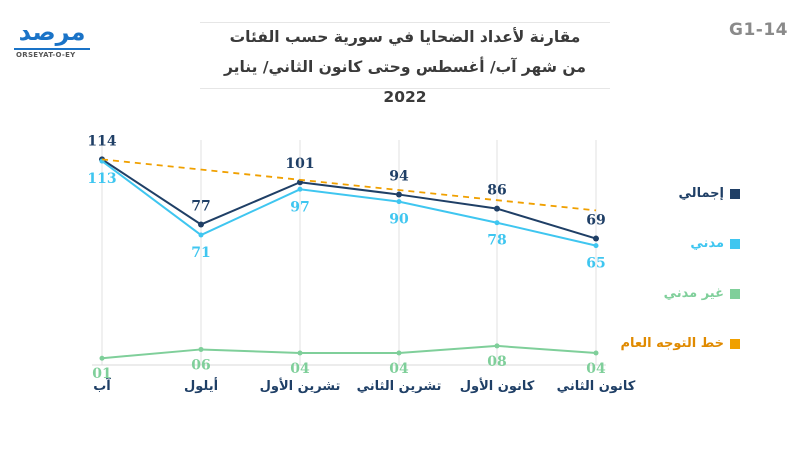 This screenshot has height=450, width=800. I want to click on data-label: 97, so click(299, 207).